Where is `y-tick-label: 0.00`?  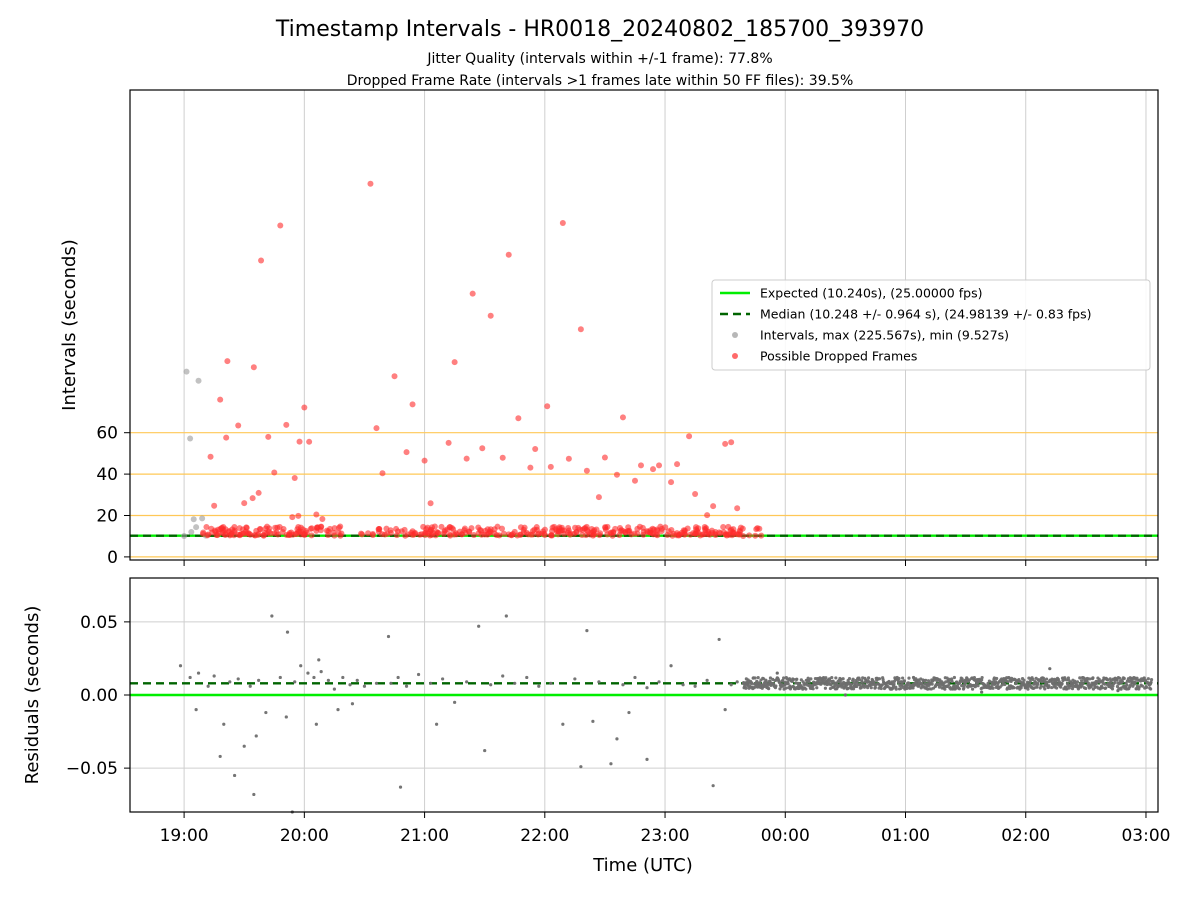 y-tick-label: 0.00 is located at coordinates (99, 696).